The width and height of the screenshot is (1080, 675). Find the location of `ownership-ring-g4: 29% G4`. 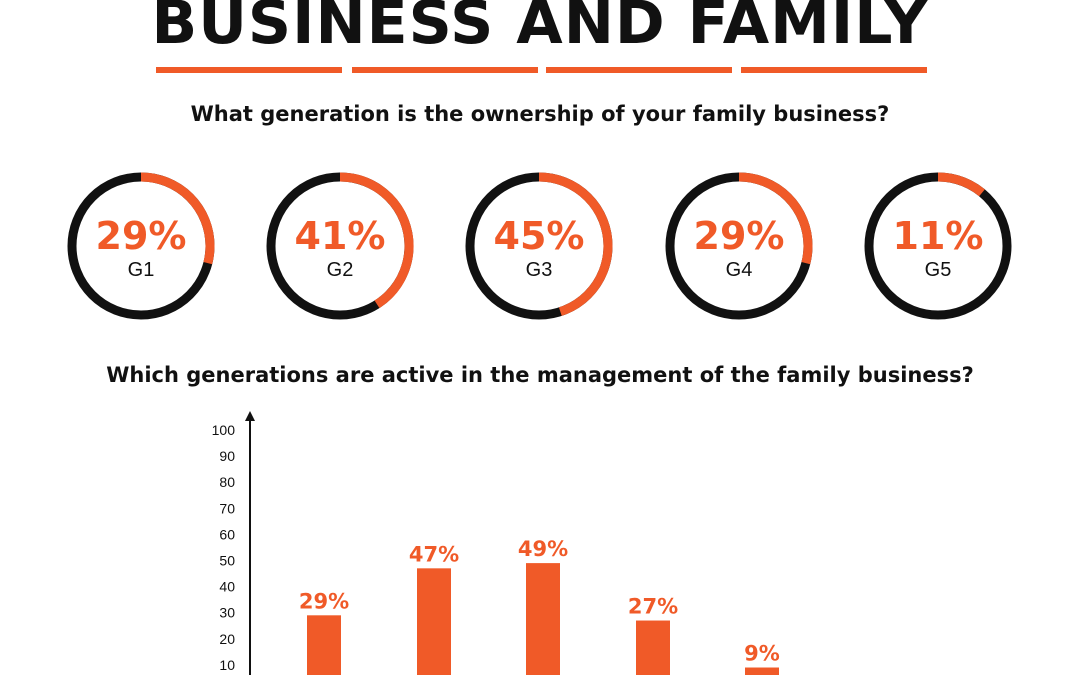

ownership-ring-g4: 29% G4 is located at coordinates (739, 246).